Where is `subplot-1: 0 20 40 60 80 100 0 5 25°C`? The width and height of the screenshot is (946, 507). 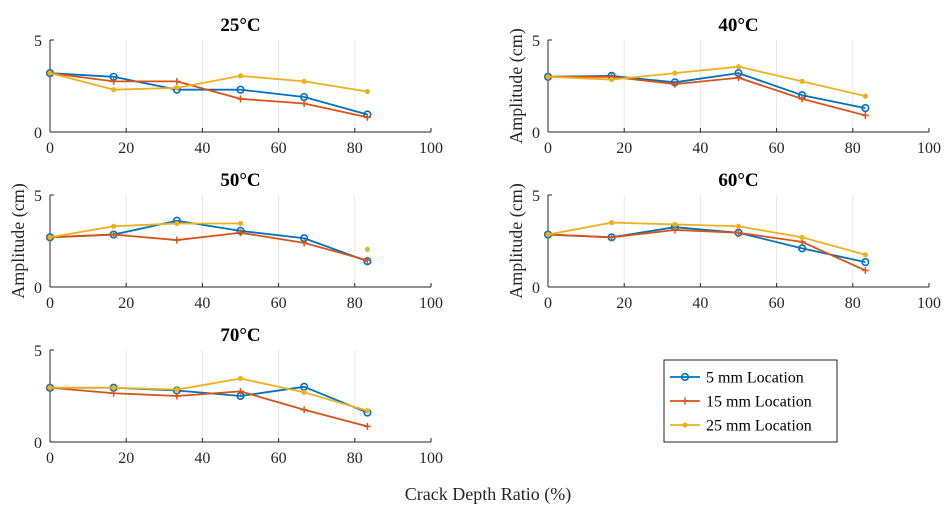
subplot-1: 0 20 40 60 80 100 0 5 25°C is located at coordinates (238, 86).